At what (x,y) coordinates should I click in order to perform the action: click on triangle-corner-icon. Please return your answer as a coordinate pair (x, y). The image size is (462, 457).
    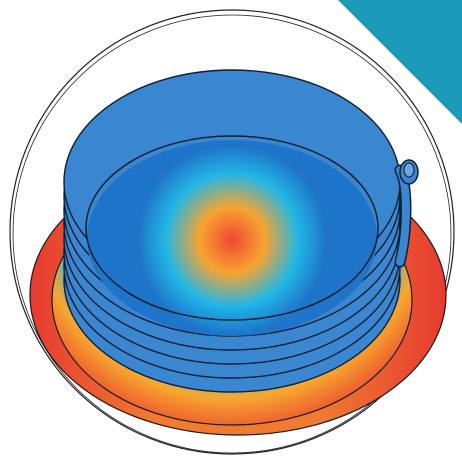
    Looking at the image, I should click on (400, 62).